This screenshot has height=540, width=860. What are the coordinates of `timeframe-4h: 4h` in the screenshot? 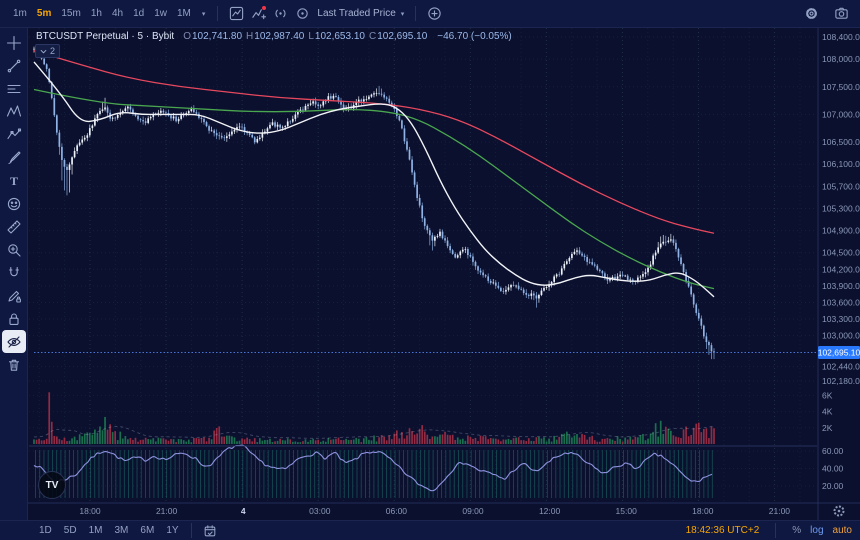 It's located at (117, 13).